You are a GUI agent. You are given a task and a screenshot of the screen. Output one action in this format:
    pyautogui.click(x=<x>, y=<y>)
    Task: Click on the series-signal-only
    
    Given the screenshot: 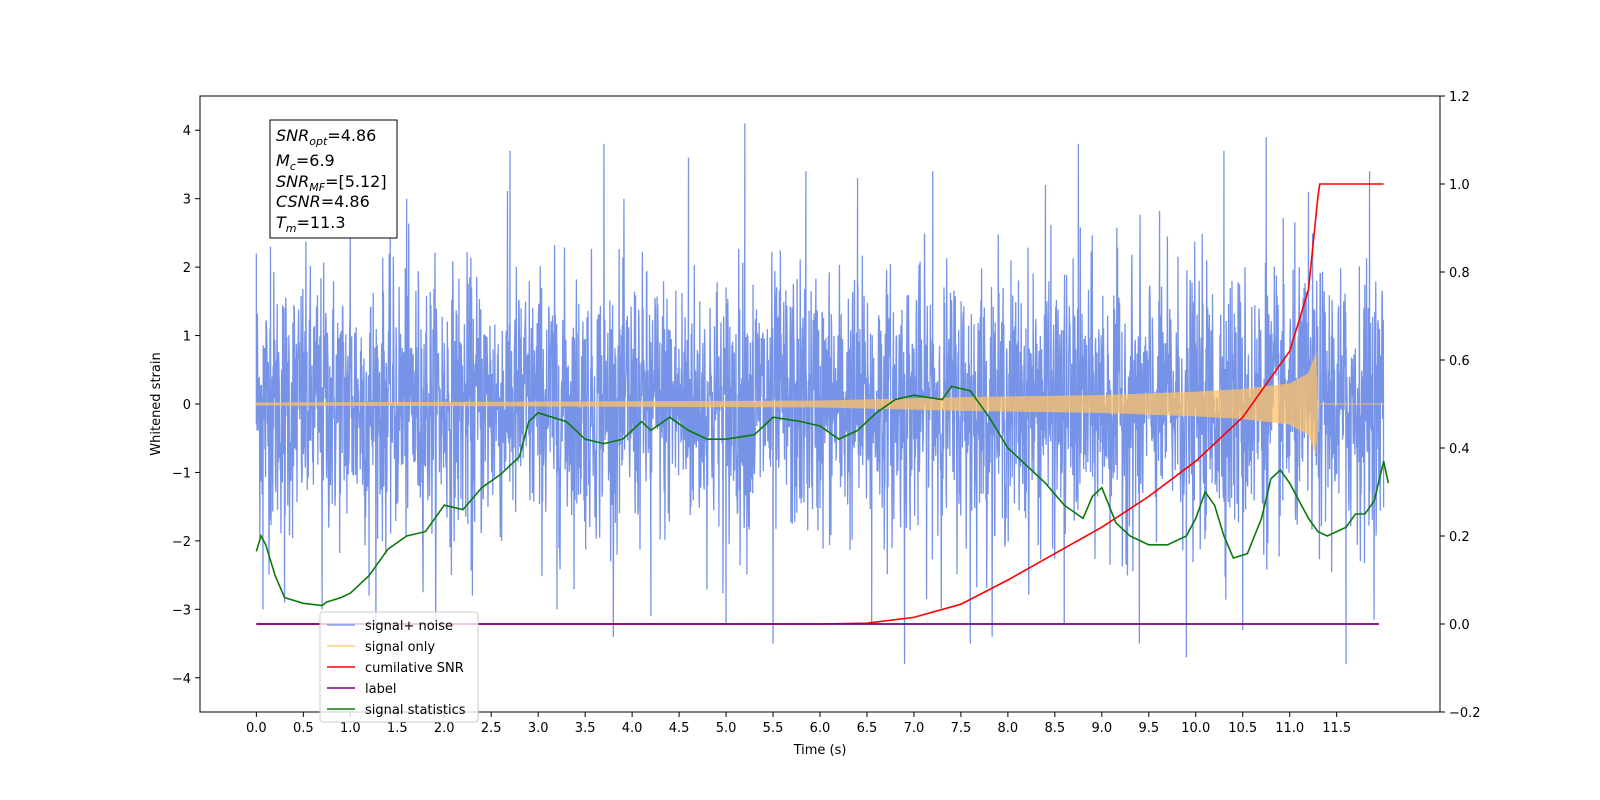 What is the action you would take?
    pyautogui.click(x=819, y=403)
    